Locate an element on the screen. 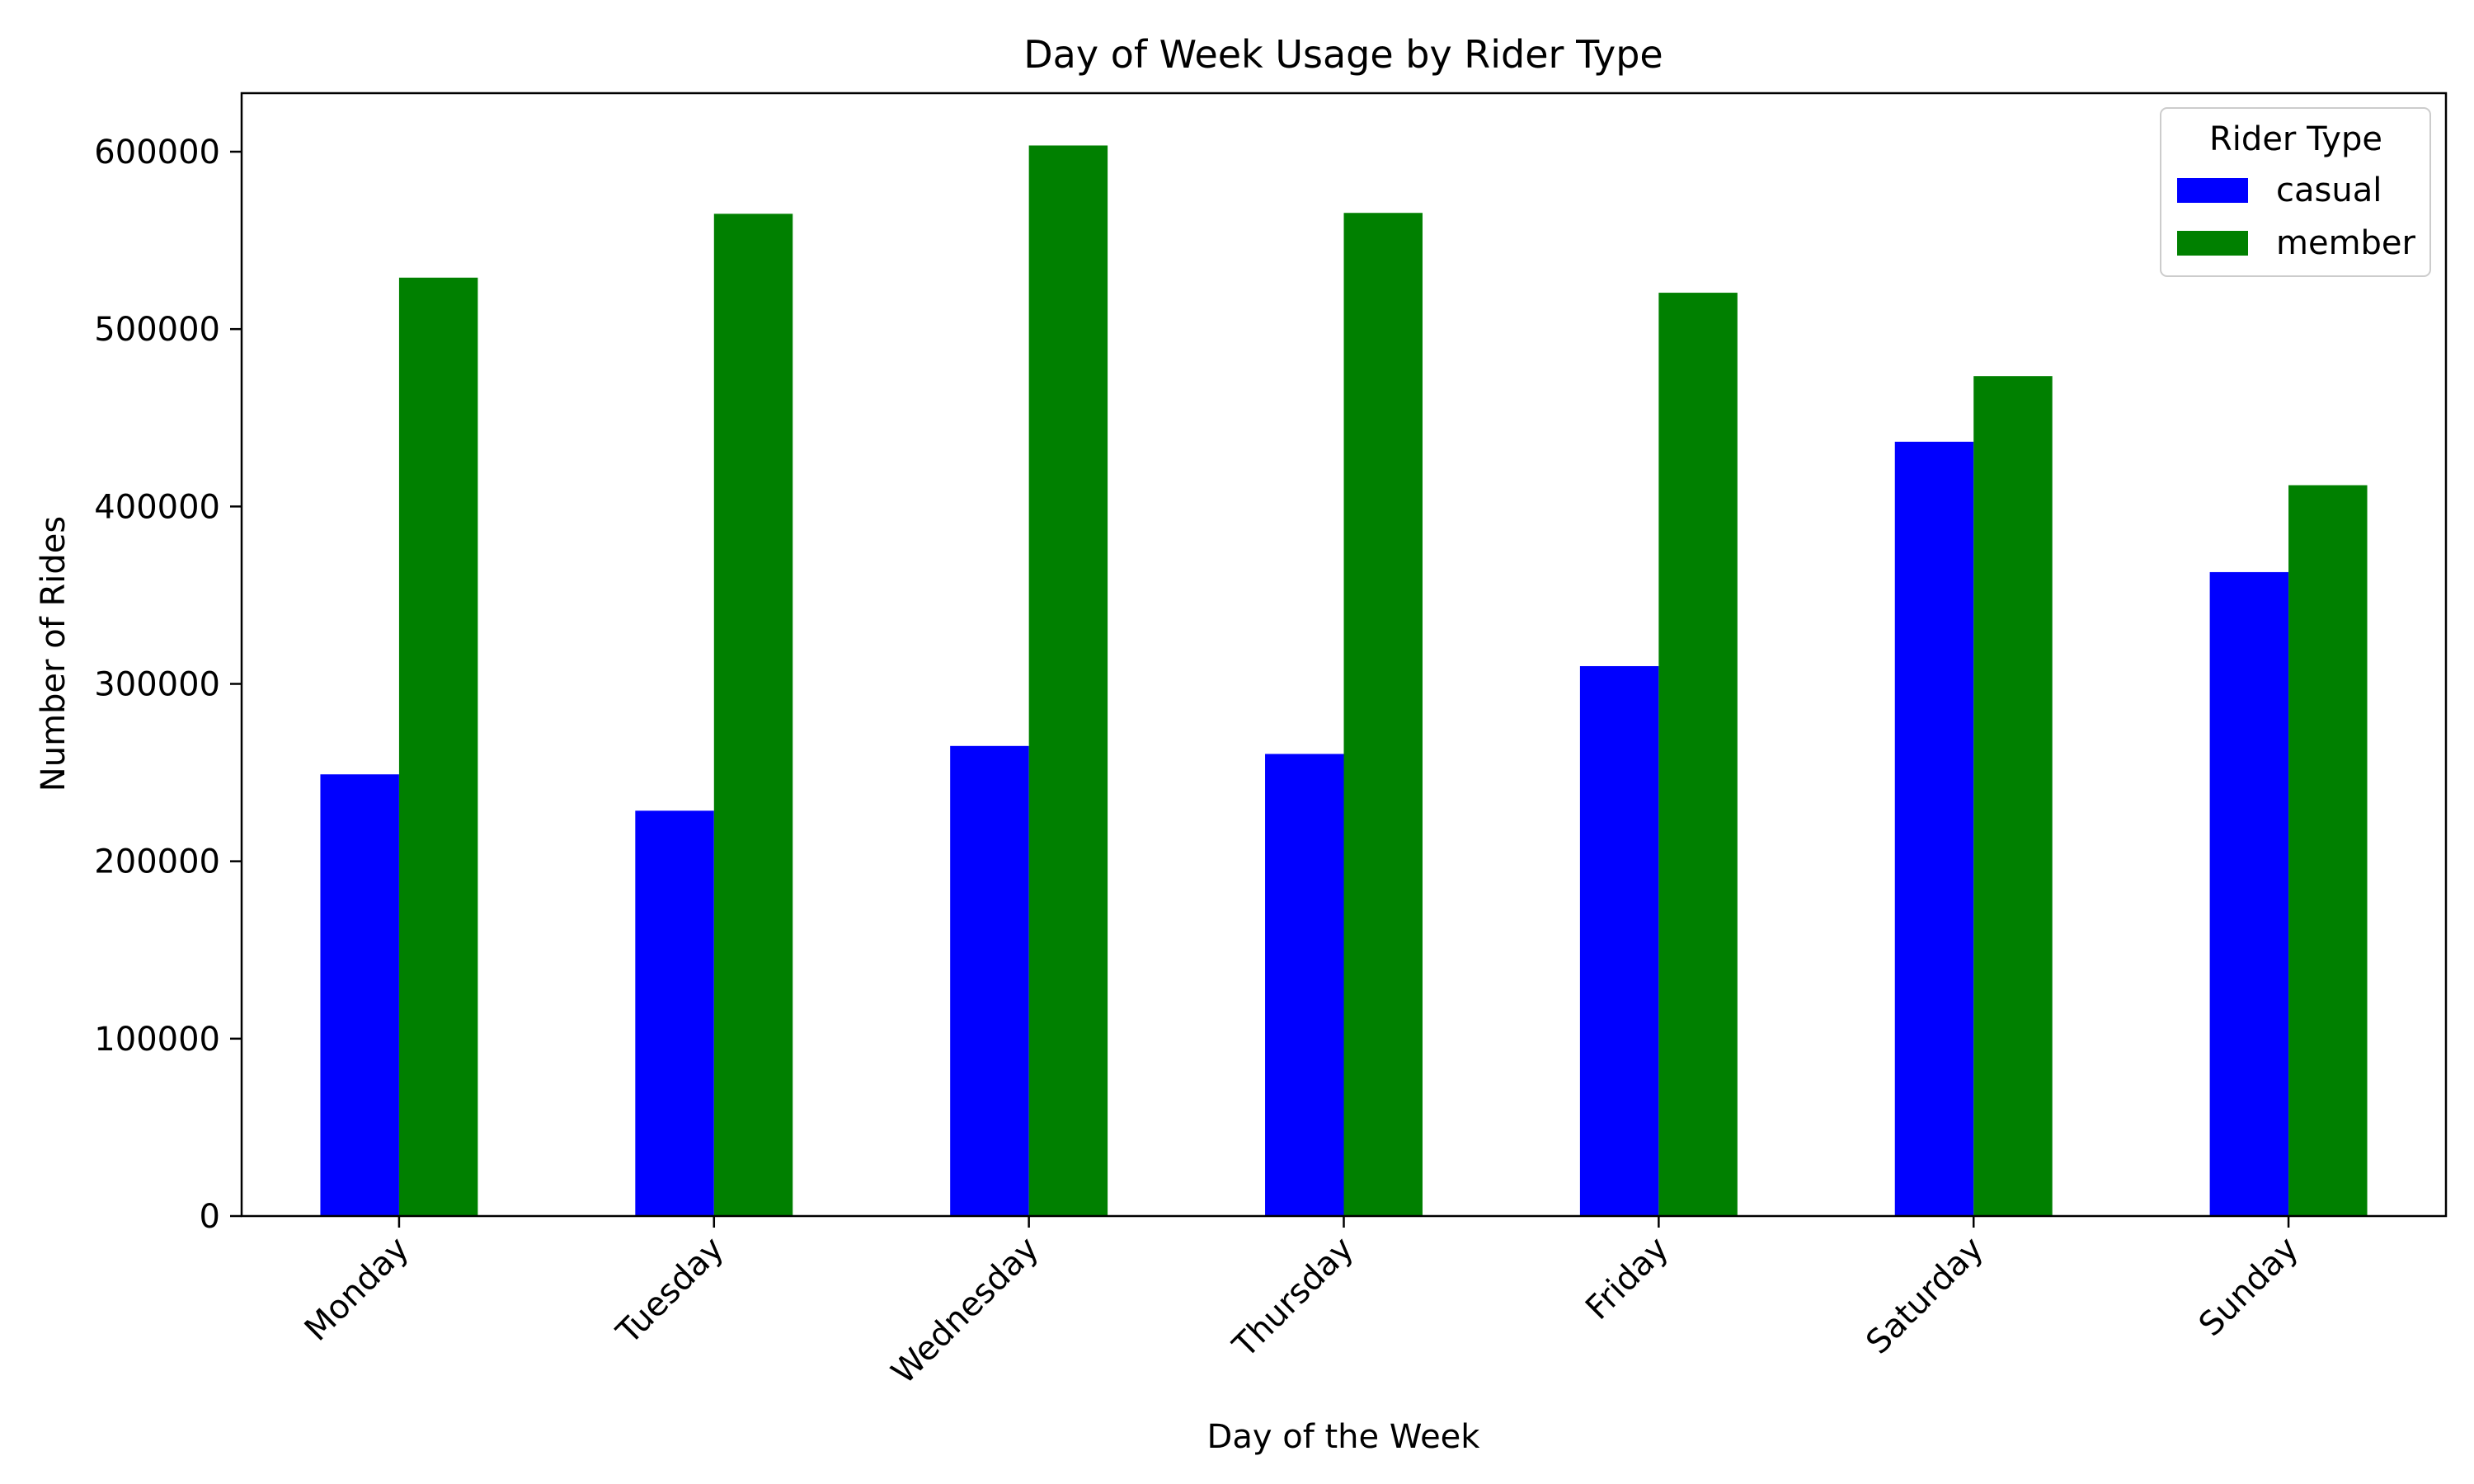  legend-title: Rider Type is located at coordinates (2295, 139).